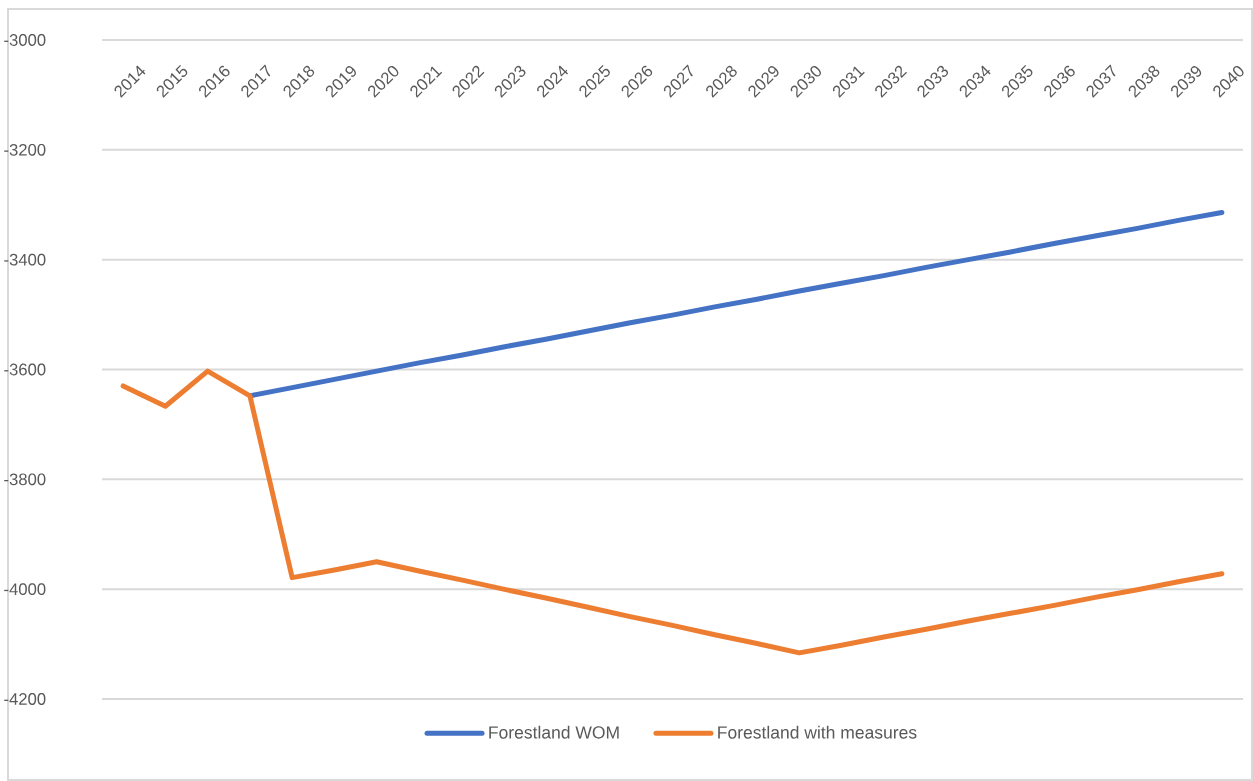 The width and height of the screenshot is (1253, 781). What do you see at coordinates (25, 149) in the screenshot?
I see `y-tick-label: -3200` at bounding box center [25, 149].